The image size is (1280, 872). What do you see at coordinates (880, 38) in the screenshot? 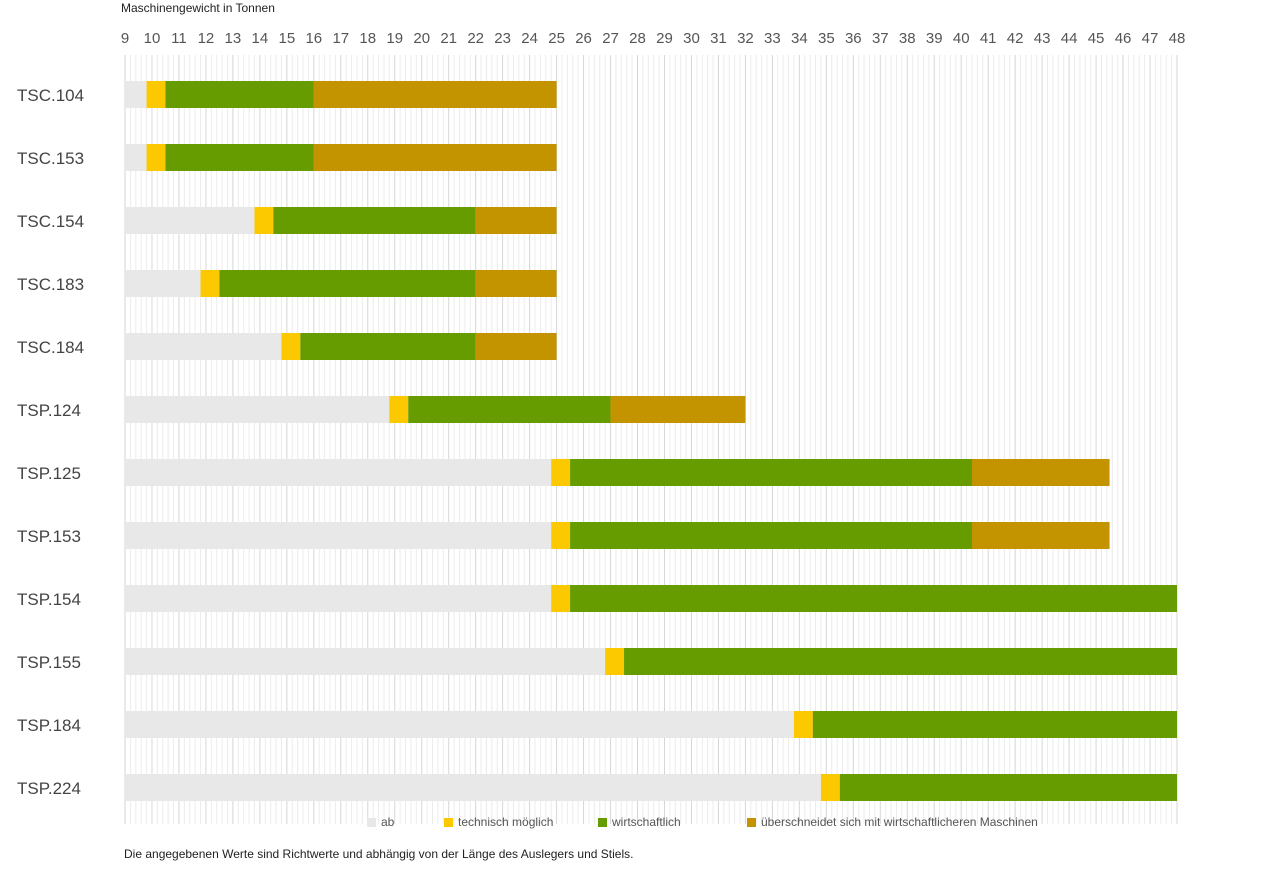
I see `x-tick-label: 37` at bounding box center [880, 38].